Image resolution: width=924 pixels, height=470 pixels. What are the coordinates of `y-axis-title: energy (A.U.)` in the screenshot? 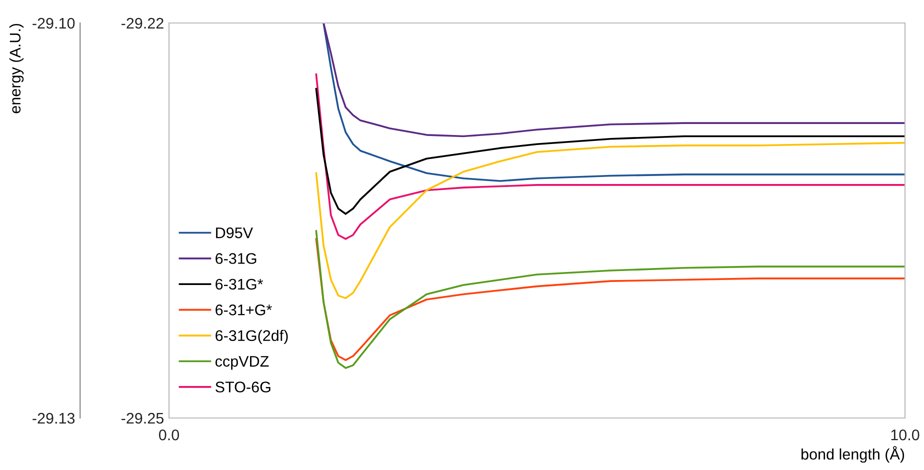 It's located at (16, 69).